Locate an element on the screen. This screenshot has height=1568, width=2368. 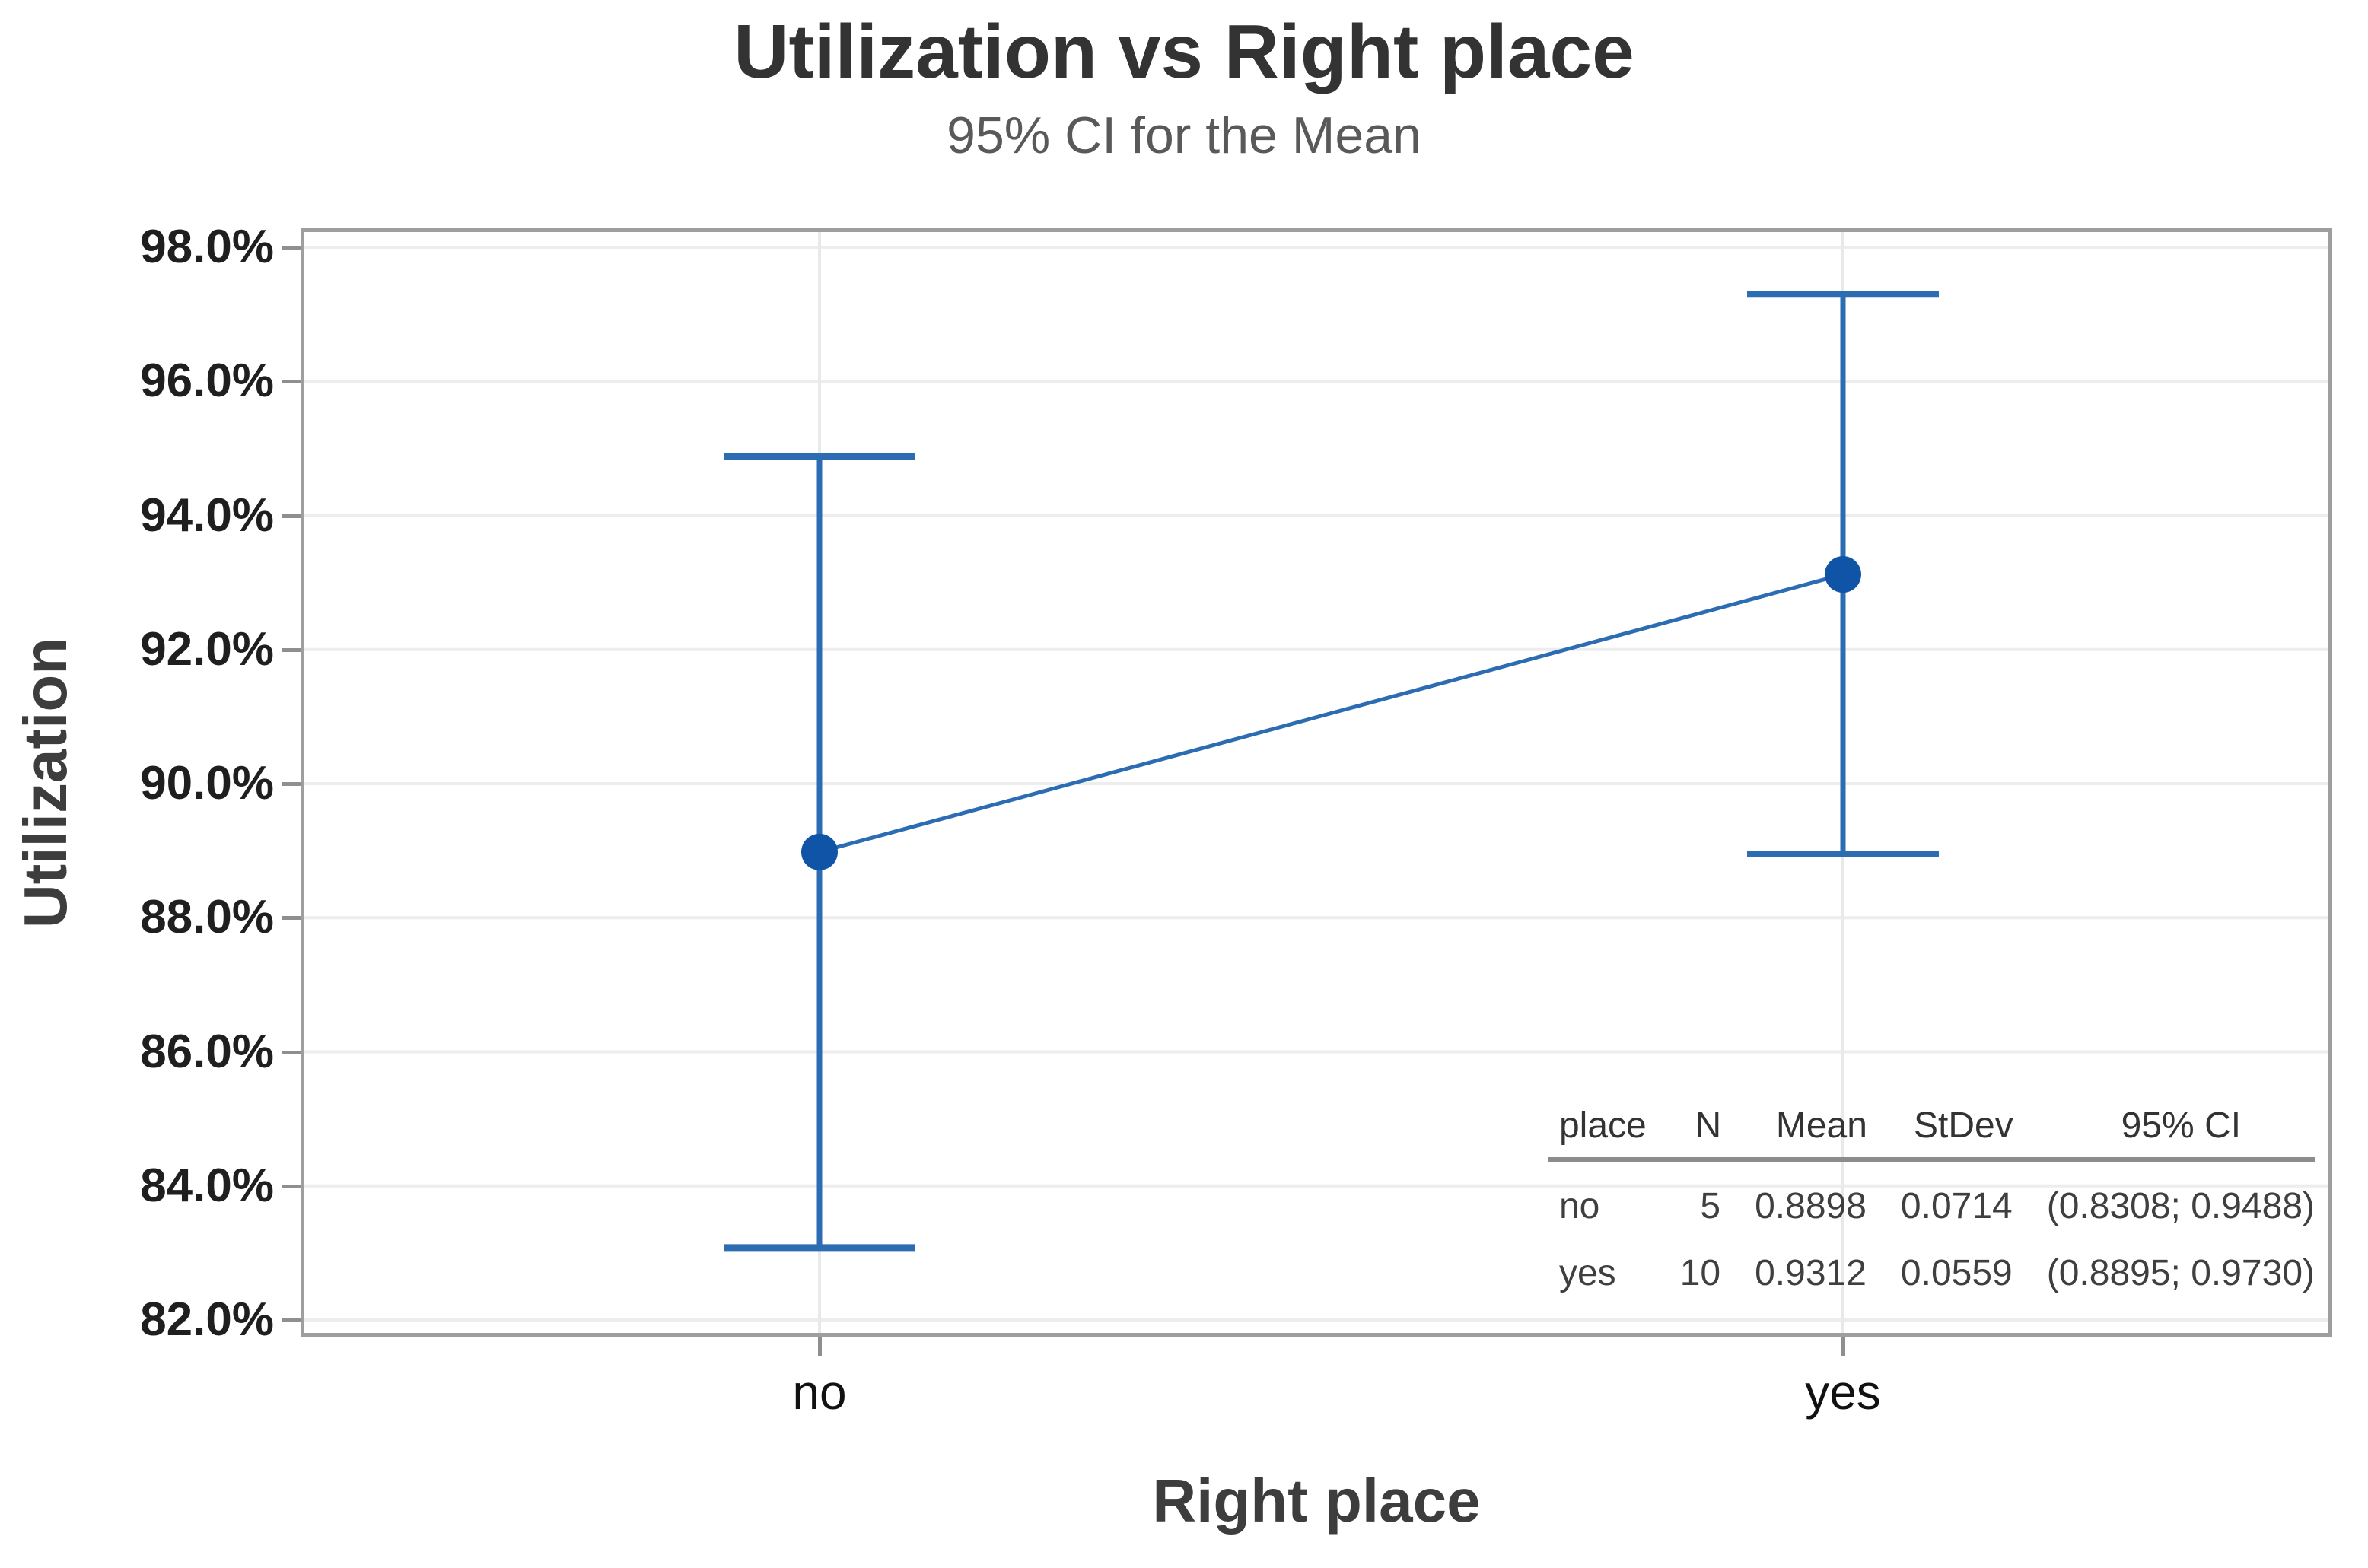
summary-table-cell: (0.8895; 0.9730) is located at coordinates (2180, 1272).